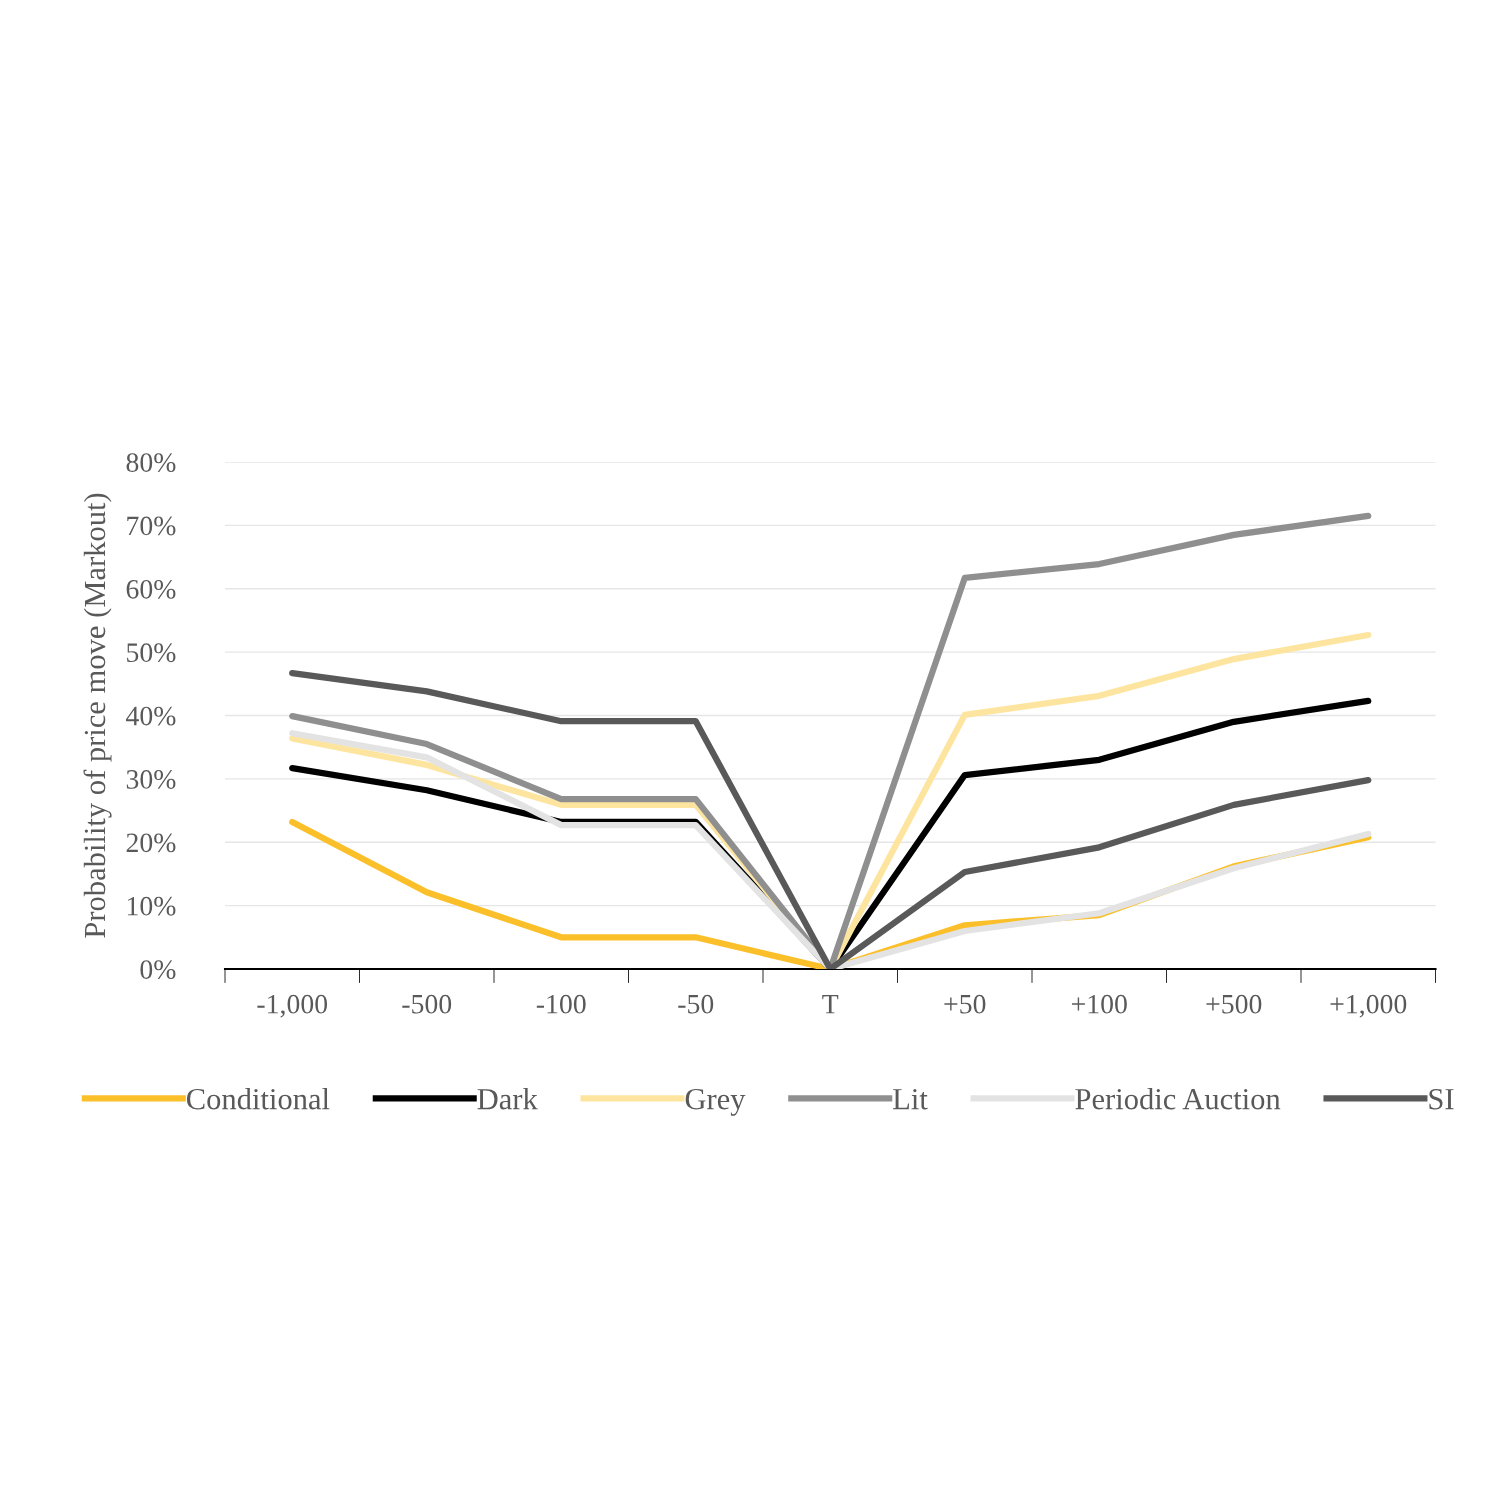 The width and height of the screenshot is (1500, 1500). I want to click on x-tick-label: +500, so click(1234, 1004).